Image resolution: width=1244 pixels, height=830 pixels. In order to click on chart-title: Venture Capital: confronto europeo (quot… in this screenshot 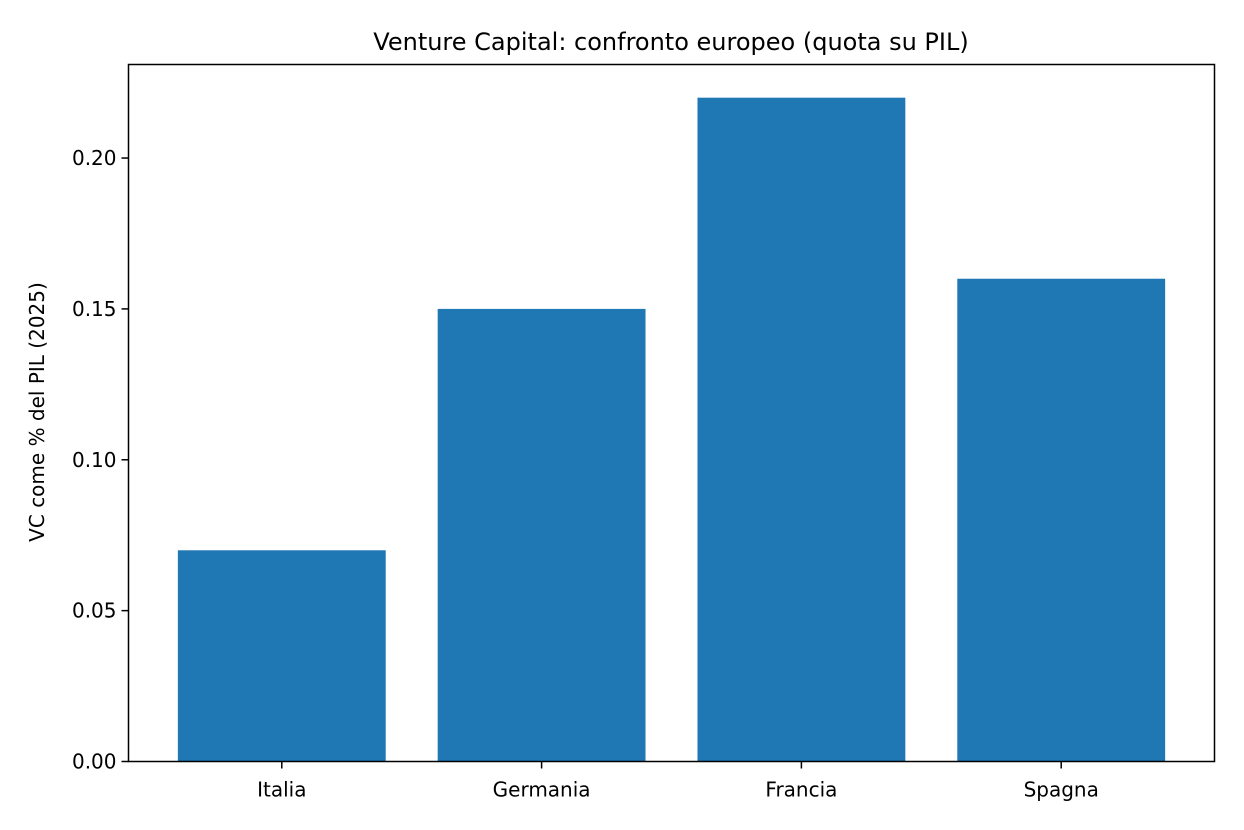, I will do `click(670, 42)`.